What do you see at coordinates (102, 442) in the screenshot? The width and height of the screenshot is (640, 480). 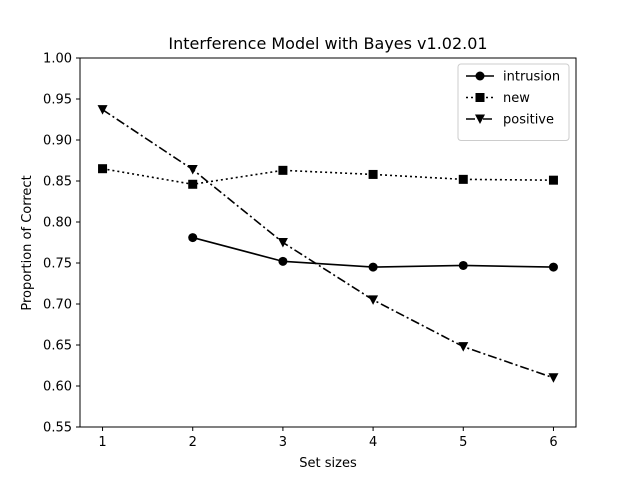 I see `x-tick-label: 1` at bounding box center [102, 442].